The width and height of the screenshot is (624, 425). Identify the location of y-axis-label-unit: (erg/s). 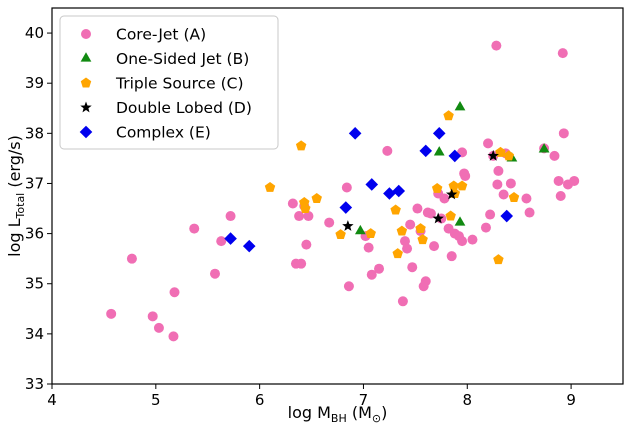
(14, 164).